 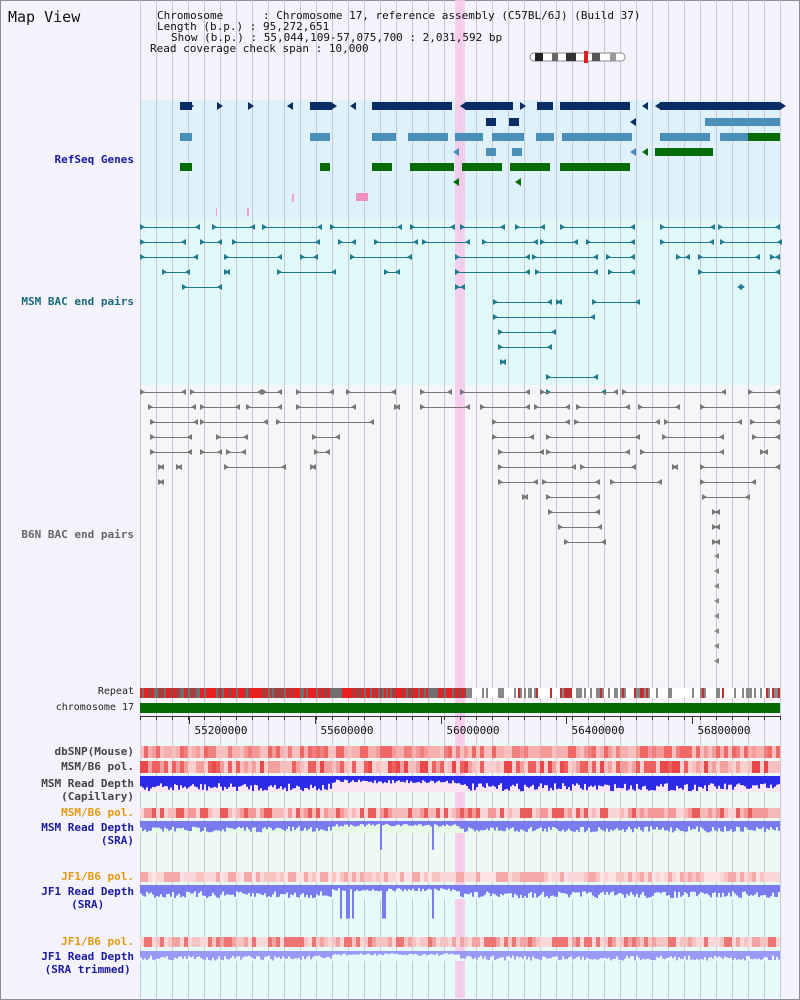 I want to click on track-label-chromosome: chromosome 17, so click(x=94, y=707).